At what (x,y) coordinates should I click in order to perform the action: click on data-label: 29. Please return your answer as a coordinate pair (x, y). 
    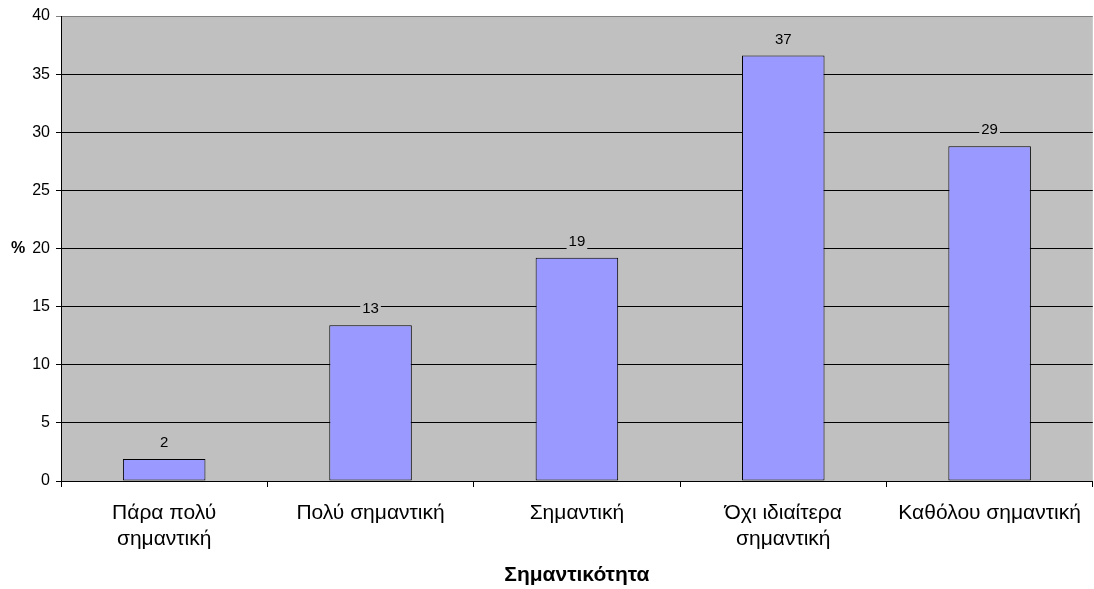
    Looking at the image, I should click on (989, 129).